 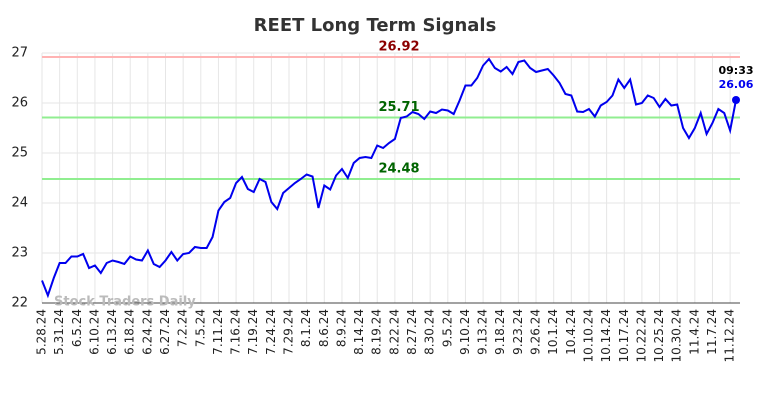 I want to click on y-tick-label: 27, so click(x=19, y=53).